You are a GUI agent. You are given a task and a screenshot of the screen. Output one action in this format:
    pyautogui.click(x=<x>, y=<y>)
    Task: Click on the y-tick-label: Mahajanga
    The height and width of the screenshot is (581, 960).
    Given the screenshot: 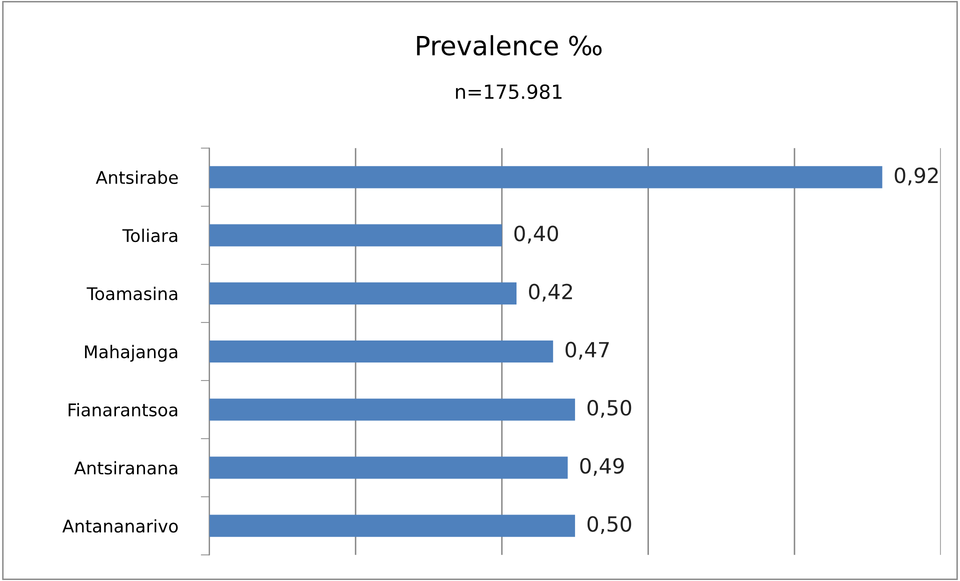 What is the action you would take?
    pyautogui.click(x=131, y=353)
    